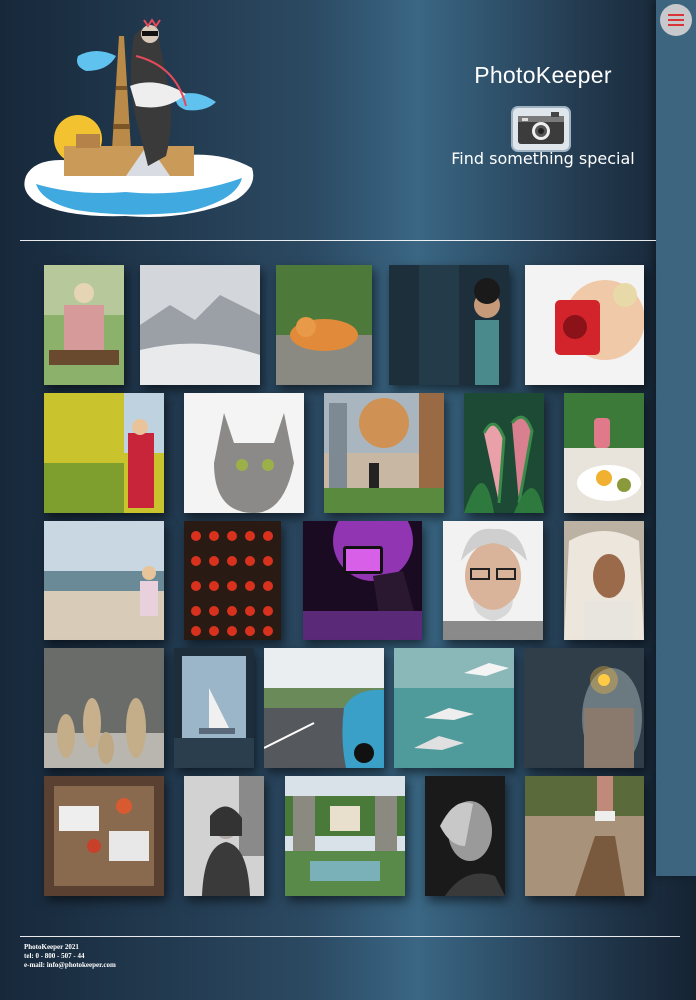 The image size is (696, 1000). I want to click on camera-icon, so click(541, 129).